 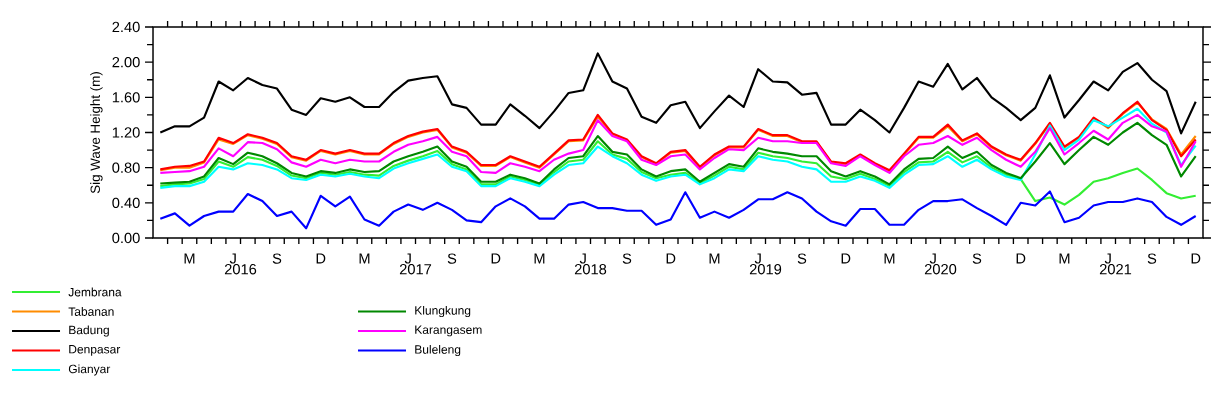 What do you see at coordinates (126, 203) in the screenshot?
I see `y-tick-label: 0.40` at bounding box center [126, 203].